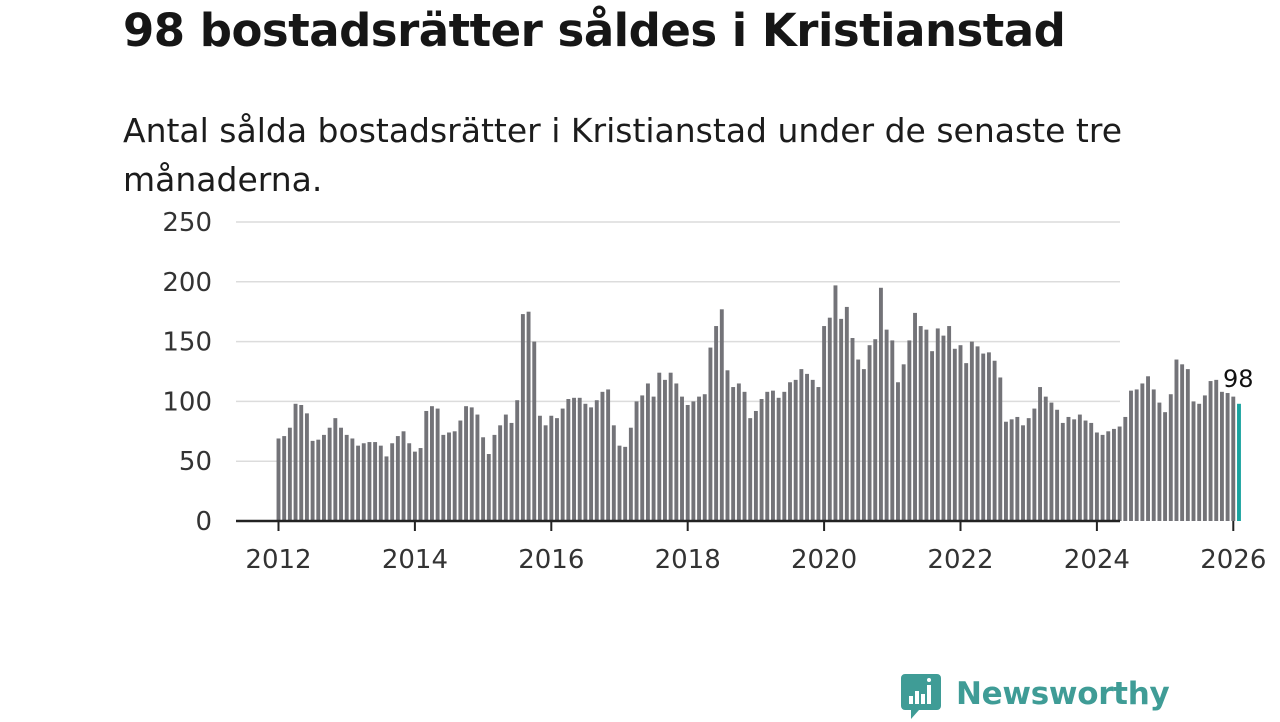  What do you see at coordinates (688, 560) in the screenshot?
I see `x-tick-label: 2018` at bounding box center [688, 560].